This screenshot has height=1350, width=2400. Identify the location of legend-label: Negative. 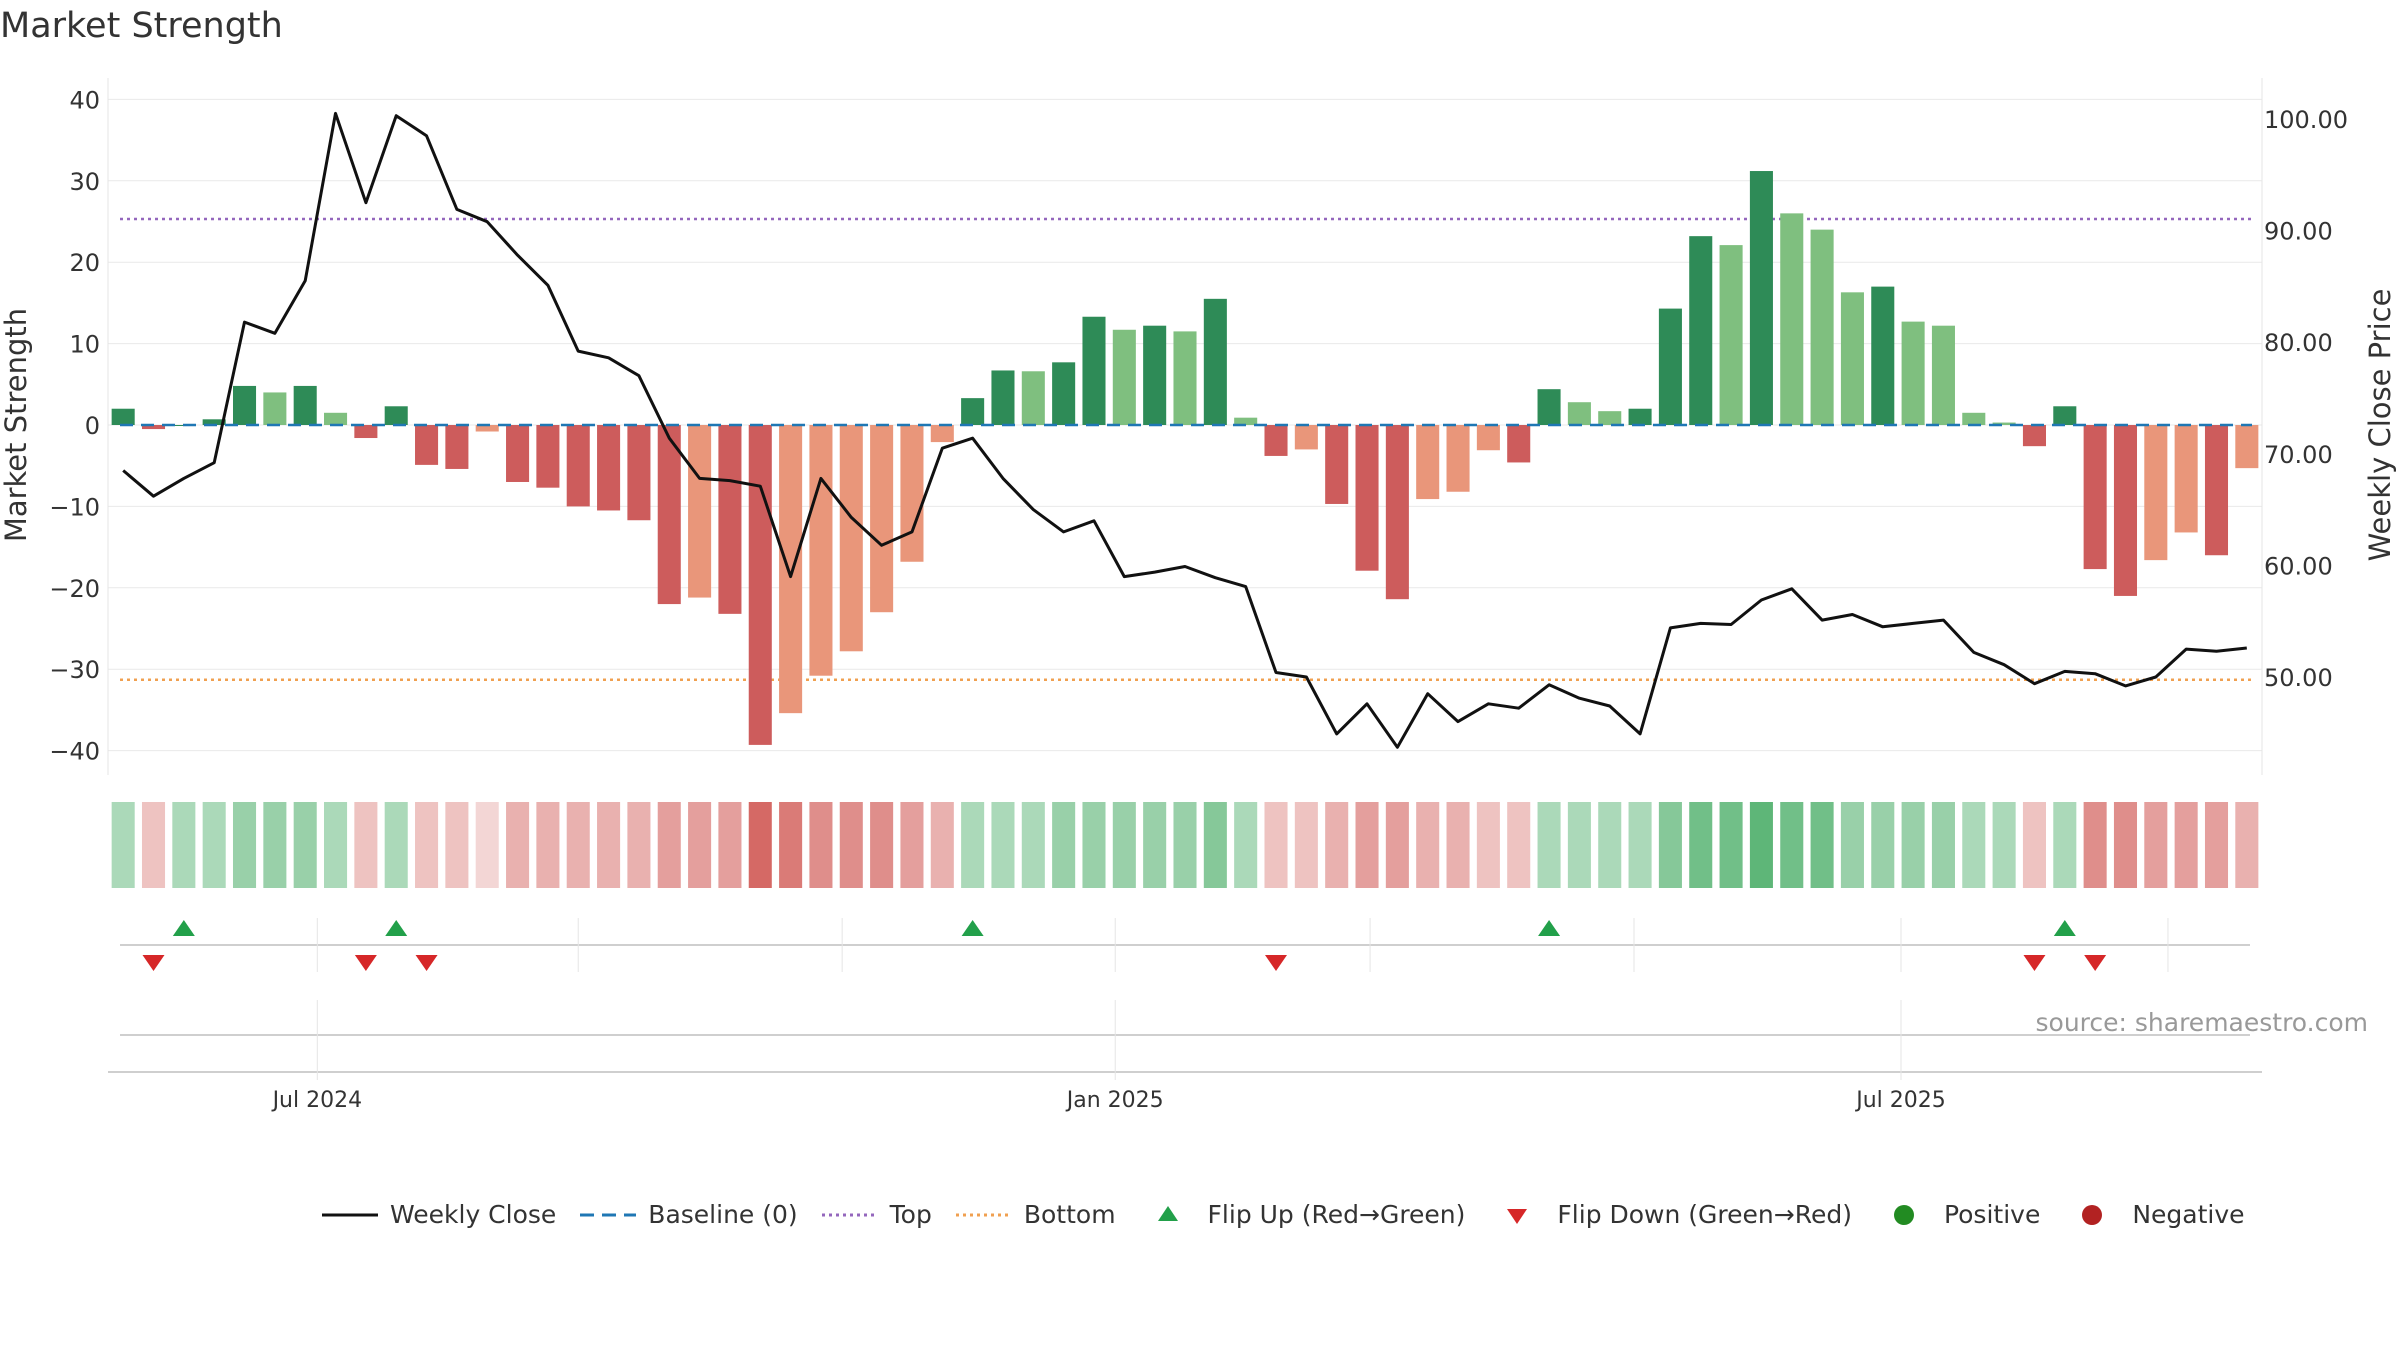
(2188, 1214).